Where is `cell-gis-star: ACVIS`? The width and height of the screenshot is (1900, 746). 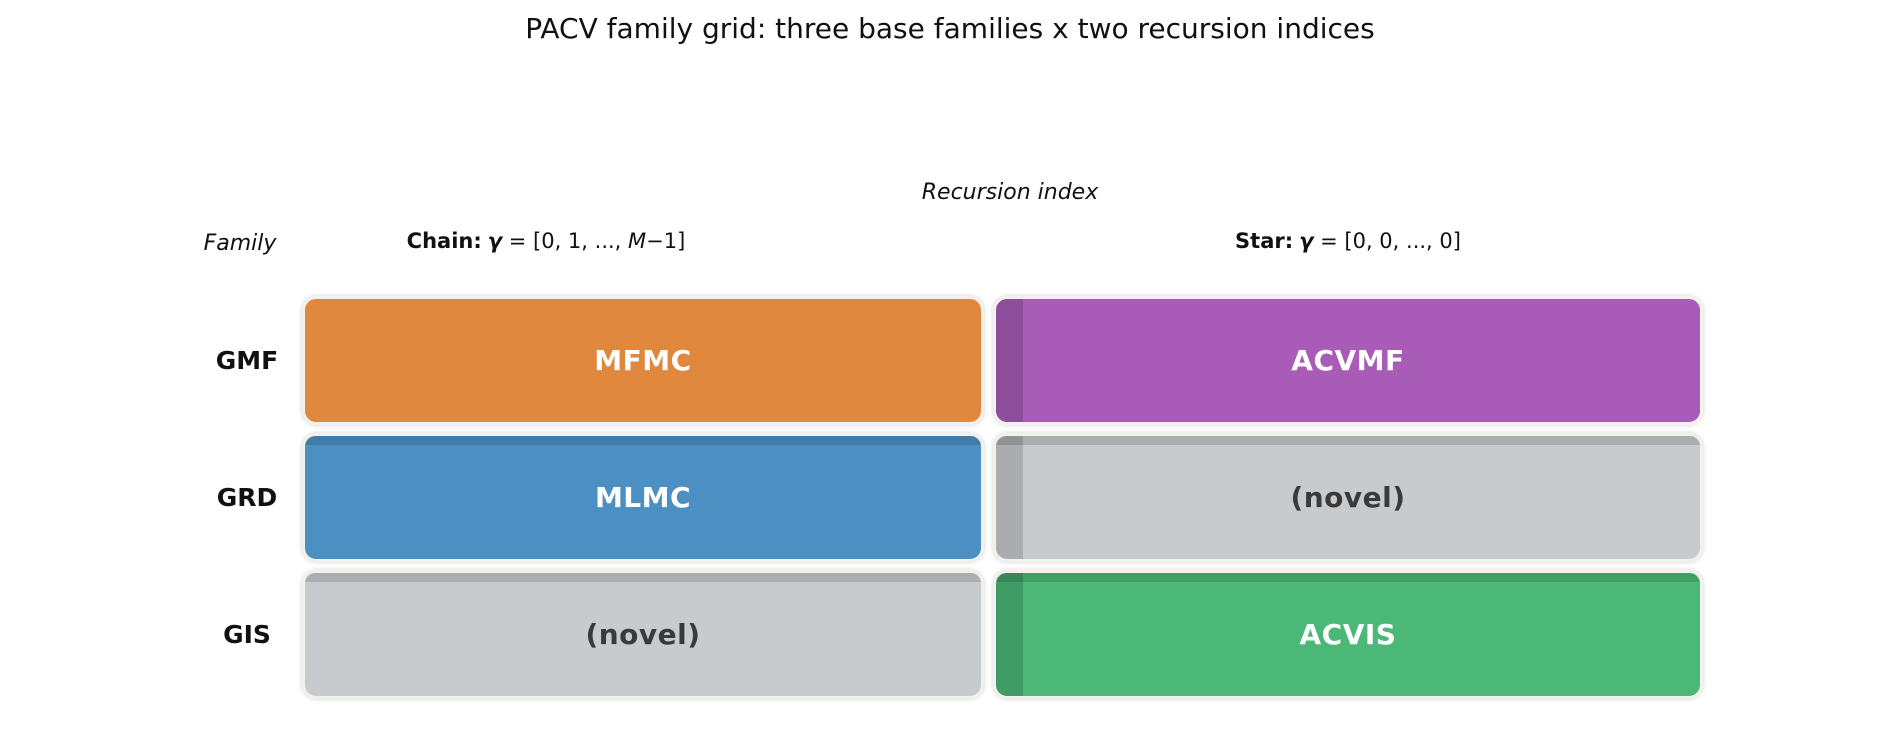 cell-gis-star: ACVIS is located at coordinates (1348, 634).